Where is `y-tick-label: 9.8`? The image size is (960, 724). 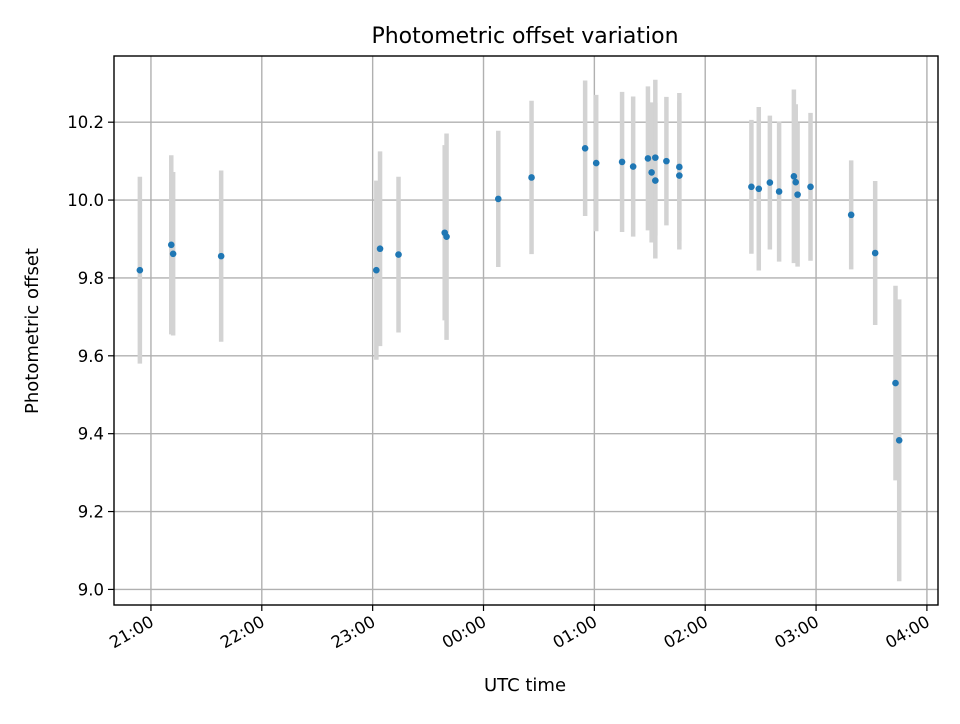 y-tick-label: 9.8 is located at coordinates (91, 278).